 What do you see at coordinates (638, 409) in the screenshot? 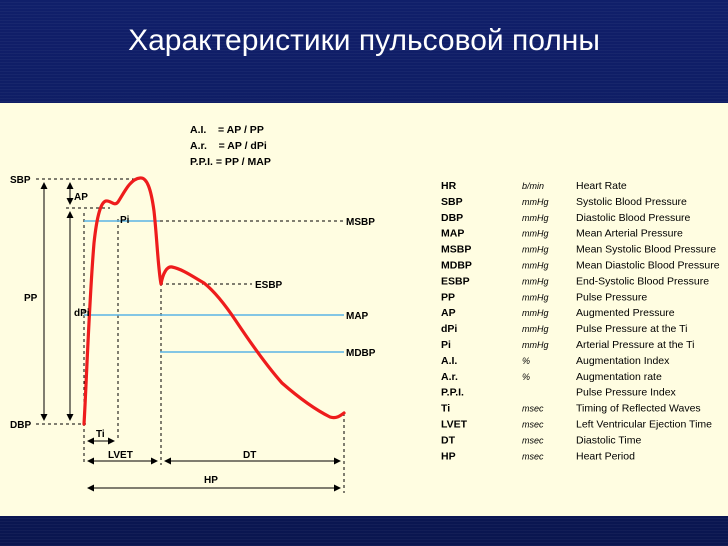
I see `legend-desc: Timing of Reflected Waves` at bounding box center [638, 409].